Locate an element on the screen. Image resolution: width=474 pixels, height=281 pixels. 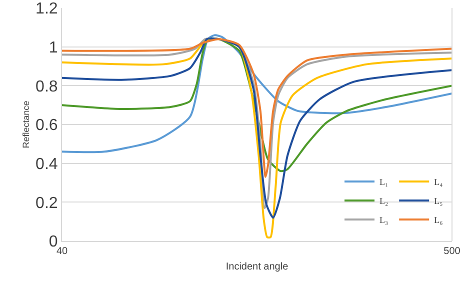
legend-label: L₆ is located at coordinates (438, 220).